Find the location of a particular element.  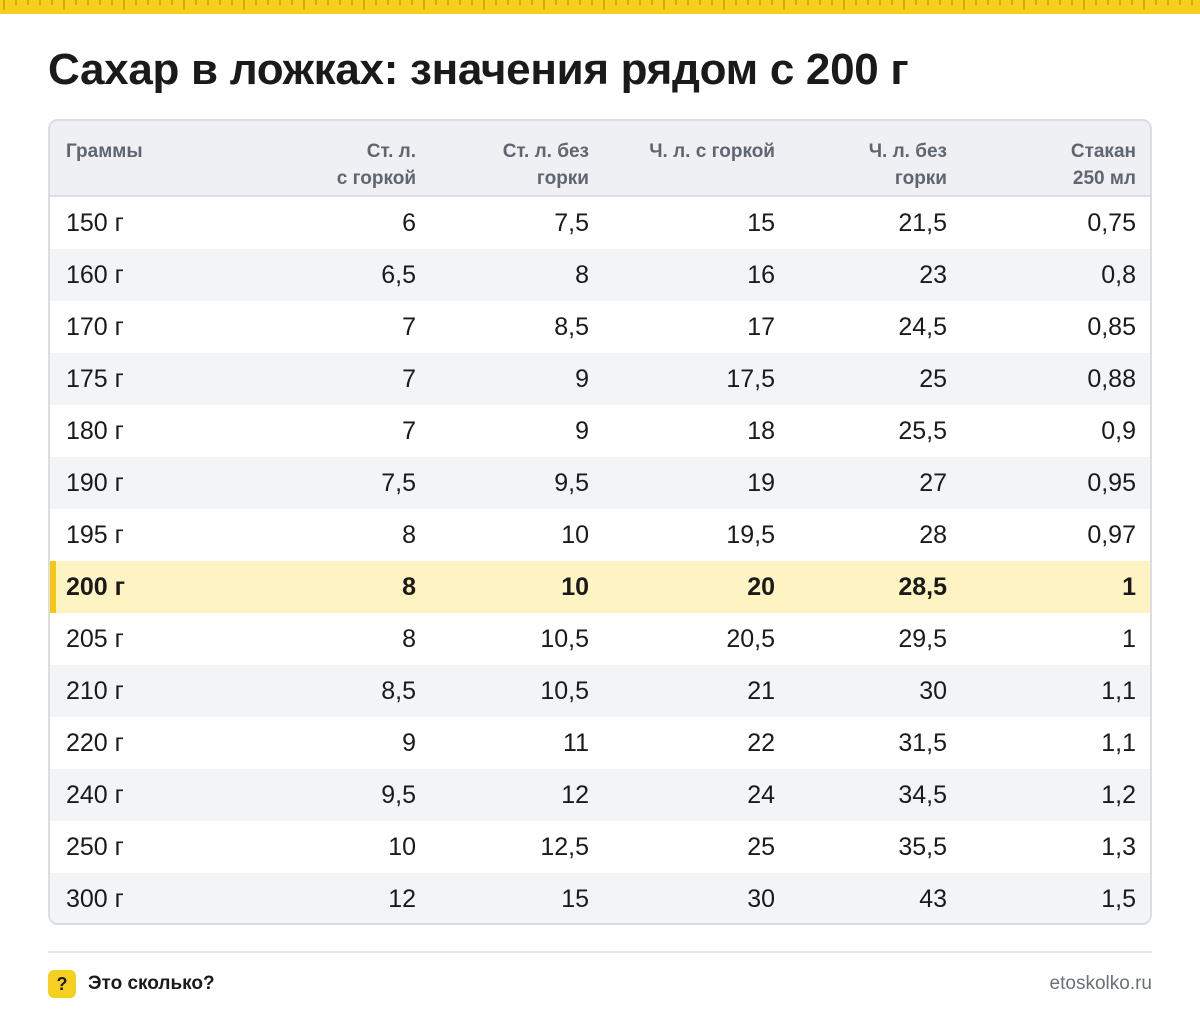

cell-glass: 1,5 is located at coordinates (1118, 899).